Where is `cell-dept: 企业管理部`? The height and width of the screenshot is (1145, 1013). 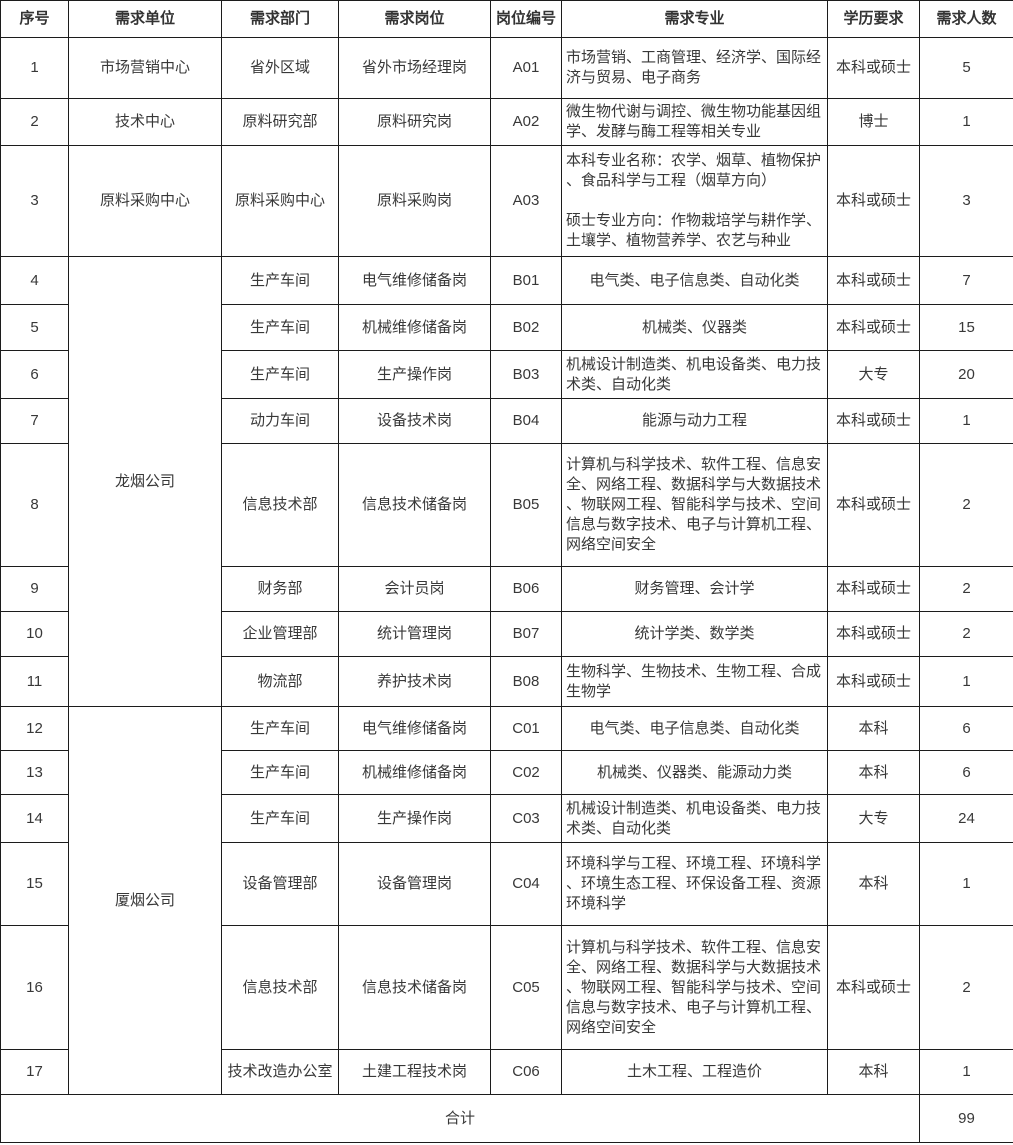 cell-dept: 企业管理部 is located at coordinates (280, 634).